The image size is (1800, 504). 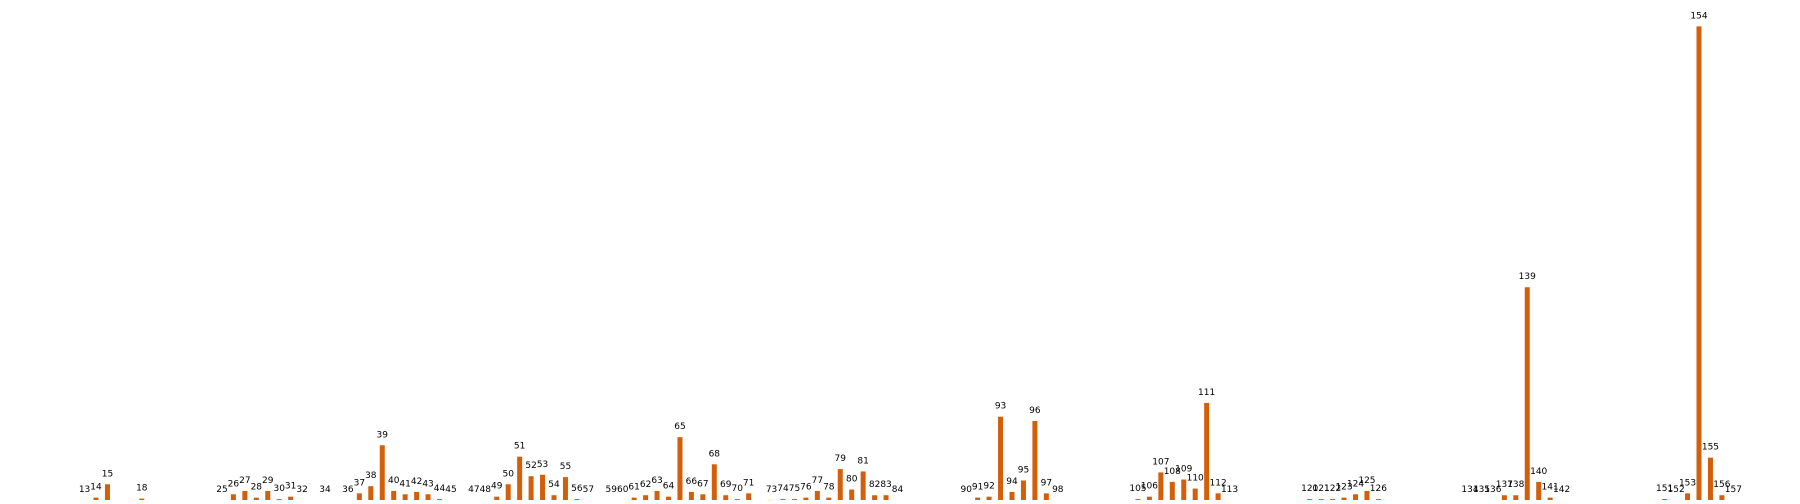 I want to click on bar-label-42: 42, so click(x=416, y=482).